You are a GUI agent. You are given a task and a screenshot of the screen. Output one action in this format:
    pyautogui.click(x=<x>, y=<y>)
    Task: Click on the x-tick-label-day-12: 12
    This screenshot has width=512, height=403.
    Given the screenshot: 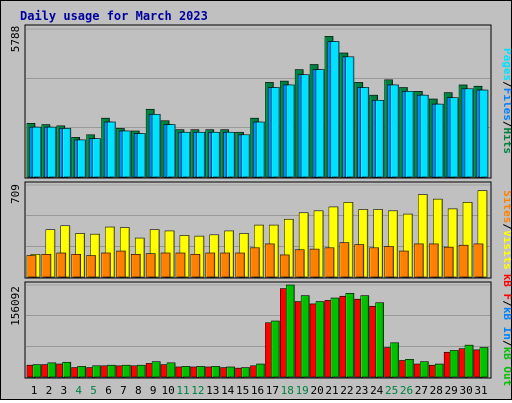 What is the action you would take?
    pyautogui.click(x=197, y=390)
    